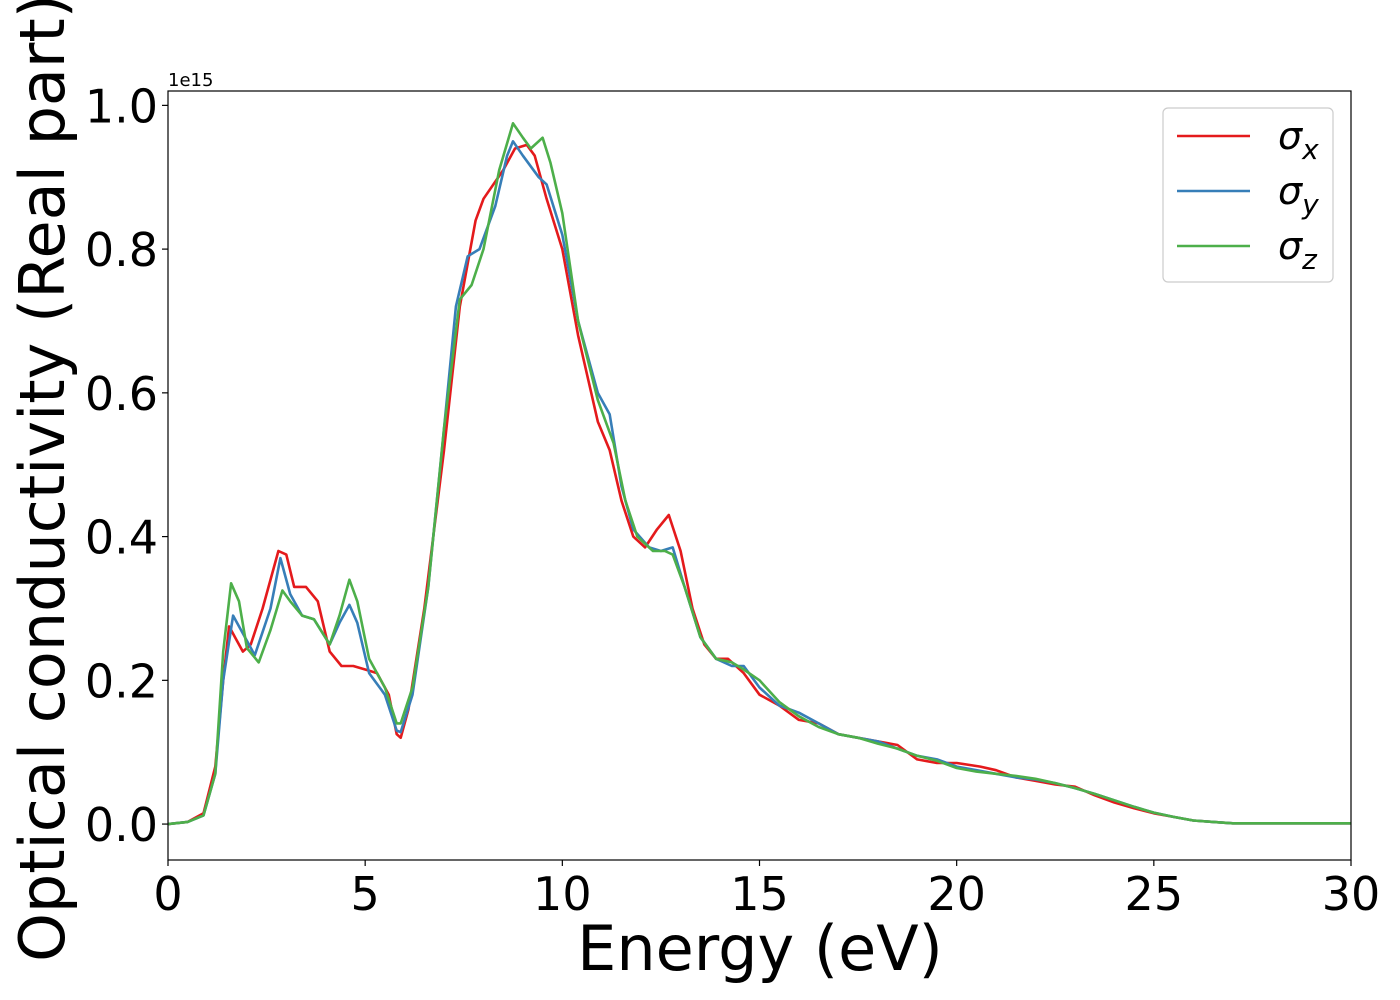  What do you see at coordinates (1248, 195) in the screenshot?
I see `legend-frame` at bounding box center [1248, 195].